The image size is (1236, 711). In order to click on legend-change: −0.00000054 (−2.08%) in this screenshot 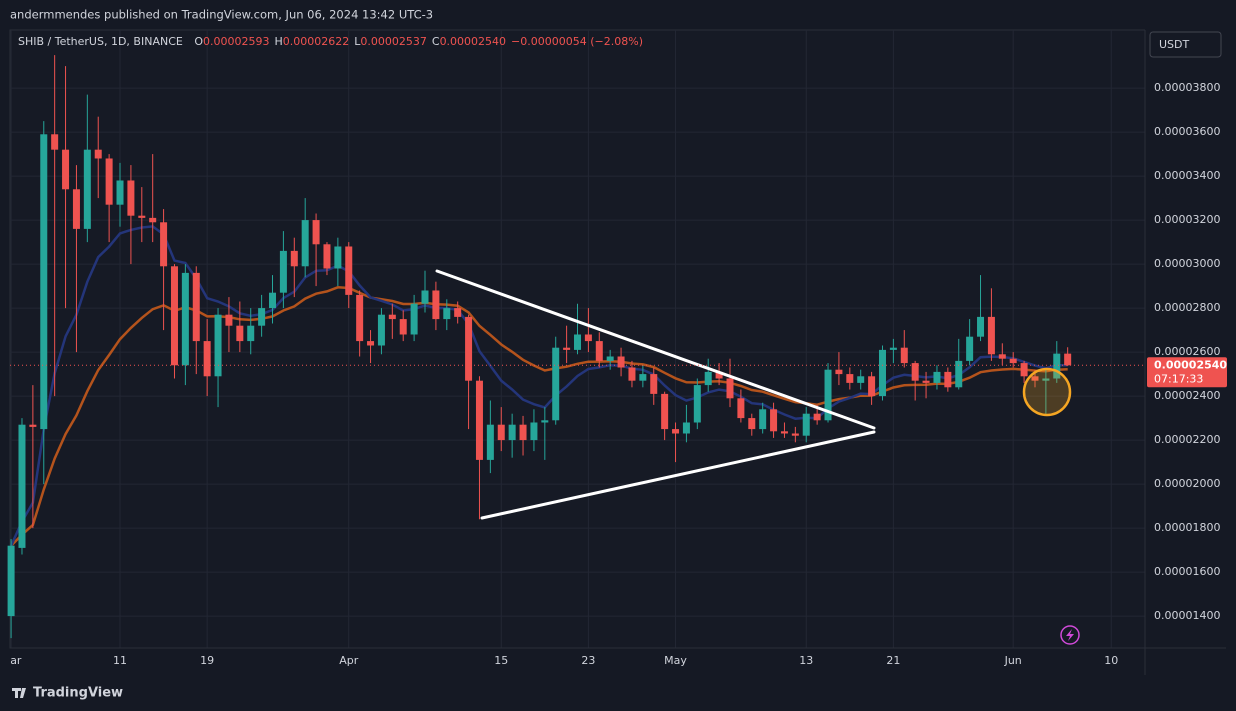, I will do `click(577, 41)`.